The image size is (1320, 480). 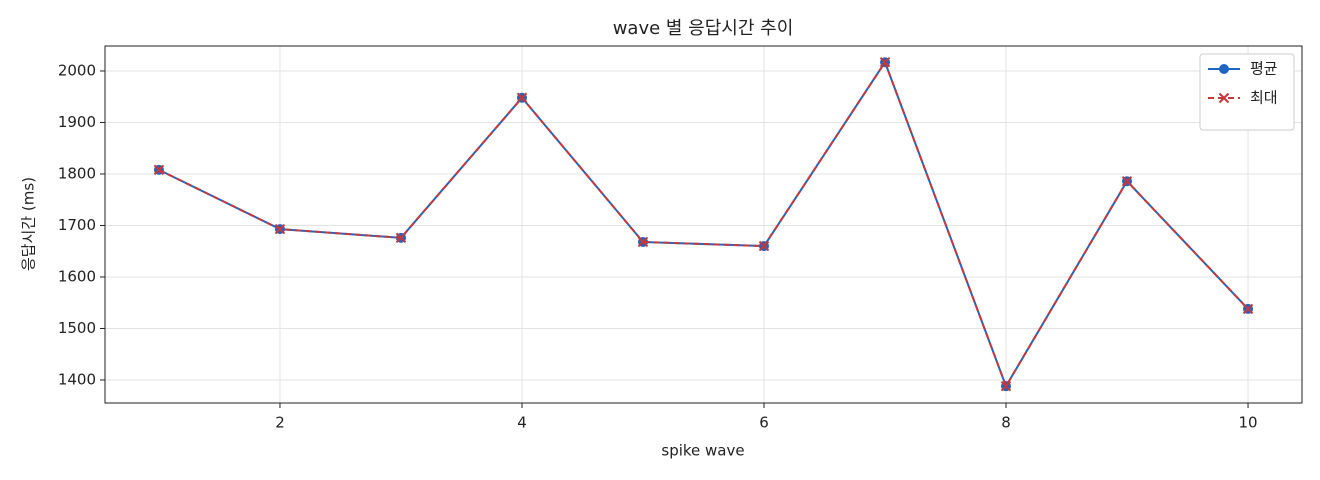 I want to click on legend-box, so click(x=1247, y=92).